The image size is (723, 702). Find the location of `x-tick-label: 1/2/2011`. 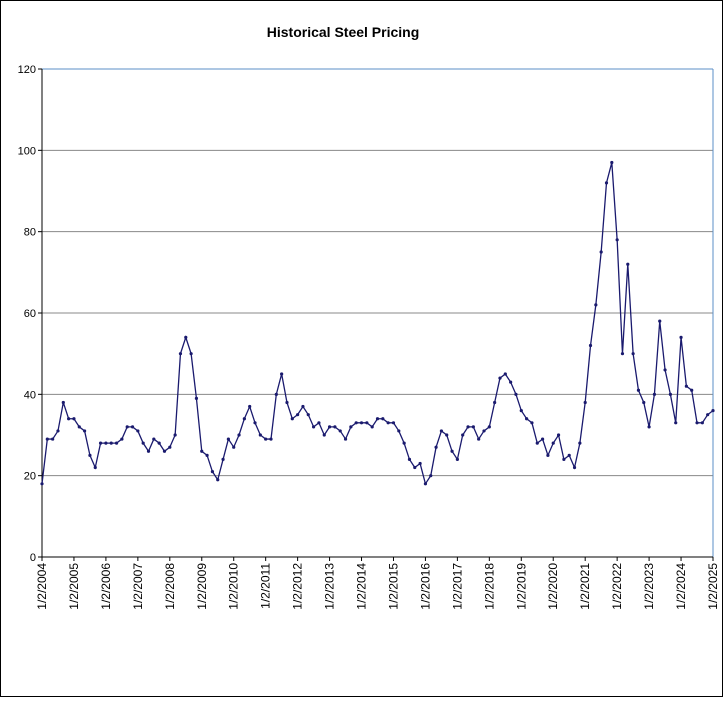

x-tick-label: 1/2/2011 is located at coordinates (266, 586).